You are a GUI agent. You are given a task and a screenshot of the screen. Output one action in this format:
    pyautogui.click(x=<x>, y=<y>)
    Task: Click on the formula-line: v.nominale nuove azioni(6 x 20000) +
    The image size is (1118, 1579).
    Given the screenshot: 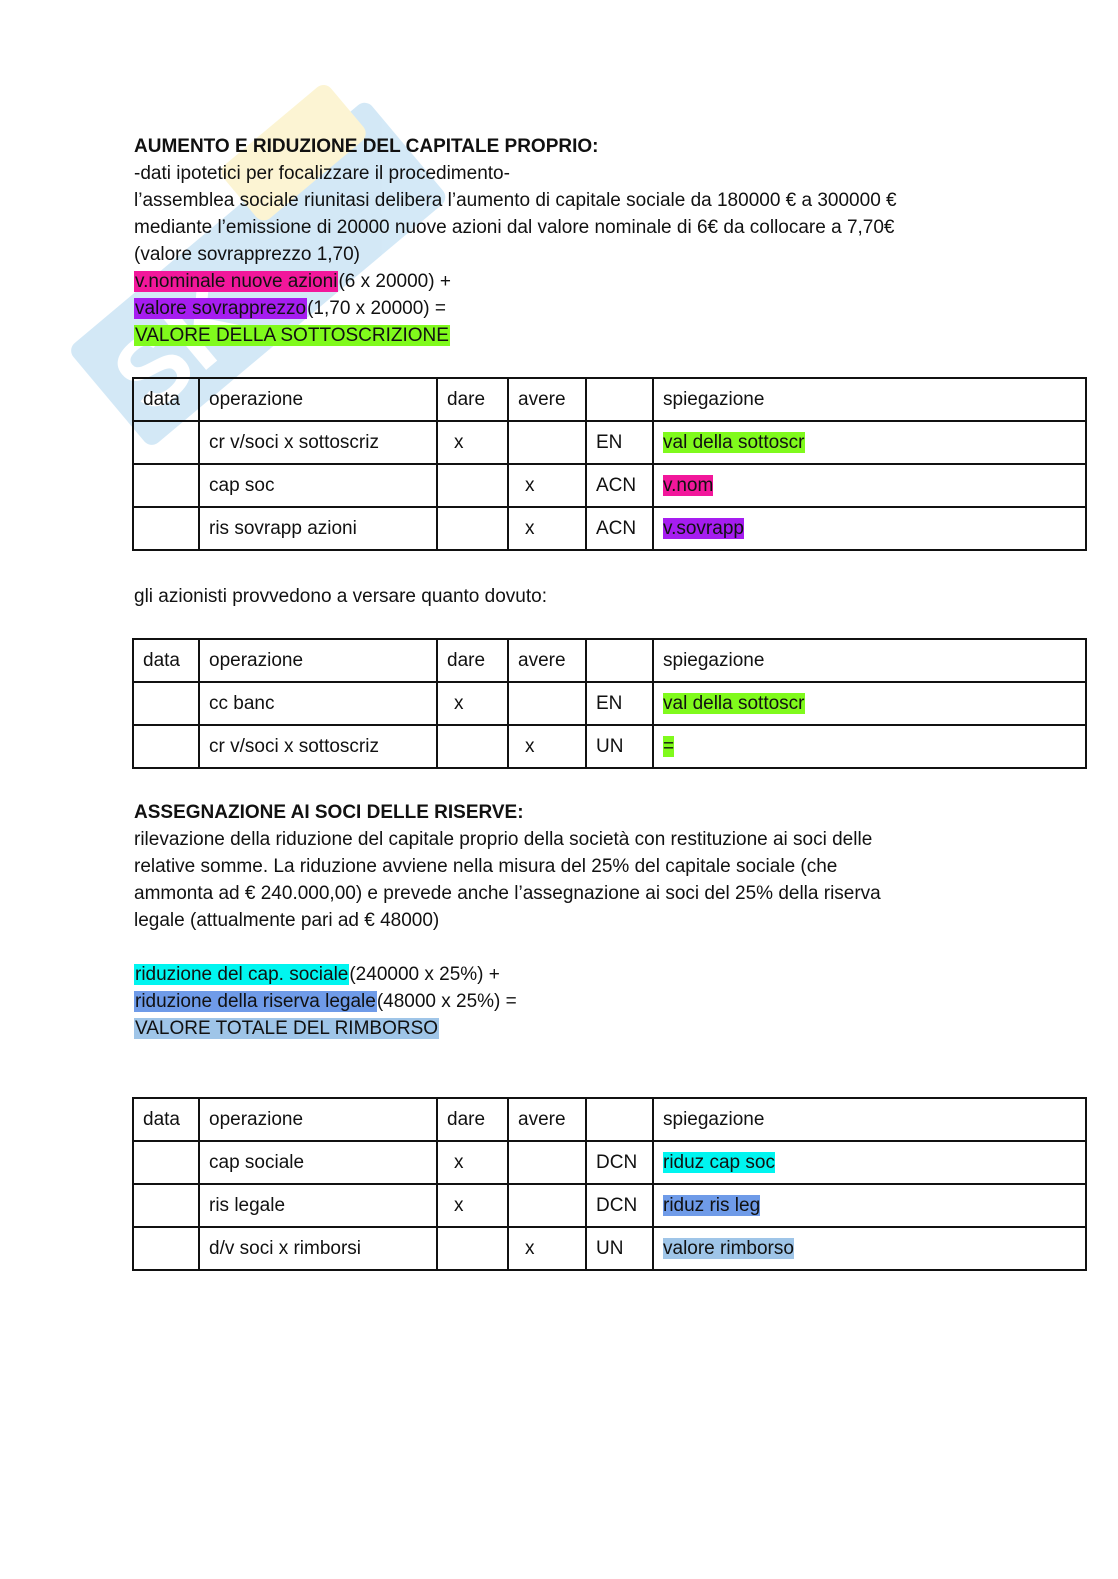 What is the action you would take?
    pyautogui.click(x=292, y=281)
    